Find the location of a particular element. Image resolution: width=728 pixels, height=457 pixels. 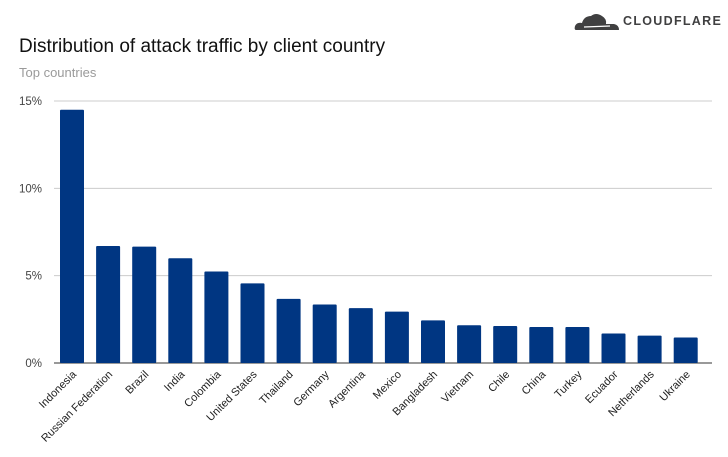

x-tick-label: Thailand is located at coordinates (276, 388).